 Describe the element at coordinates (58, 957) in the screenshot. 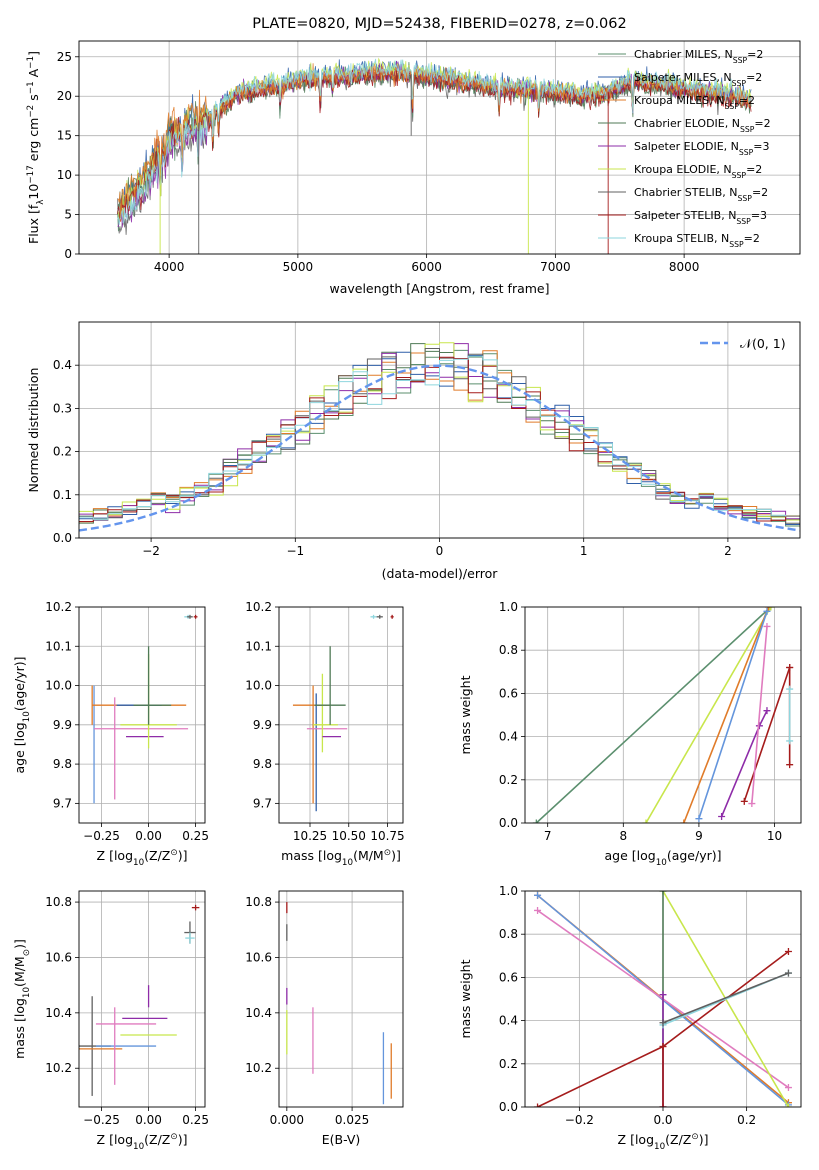

I see `y-tick-label: 10.6` at that location.